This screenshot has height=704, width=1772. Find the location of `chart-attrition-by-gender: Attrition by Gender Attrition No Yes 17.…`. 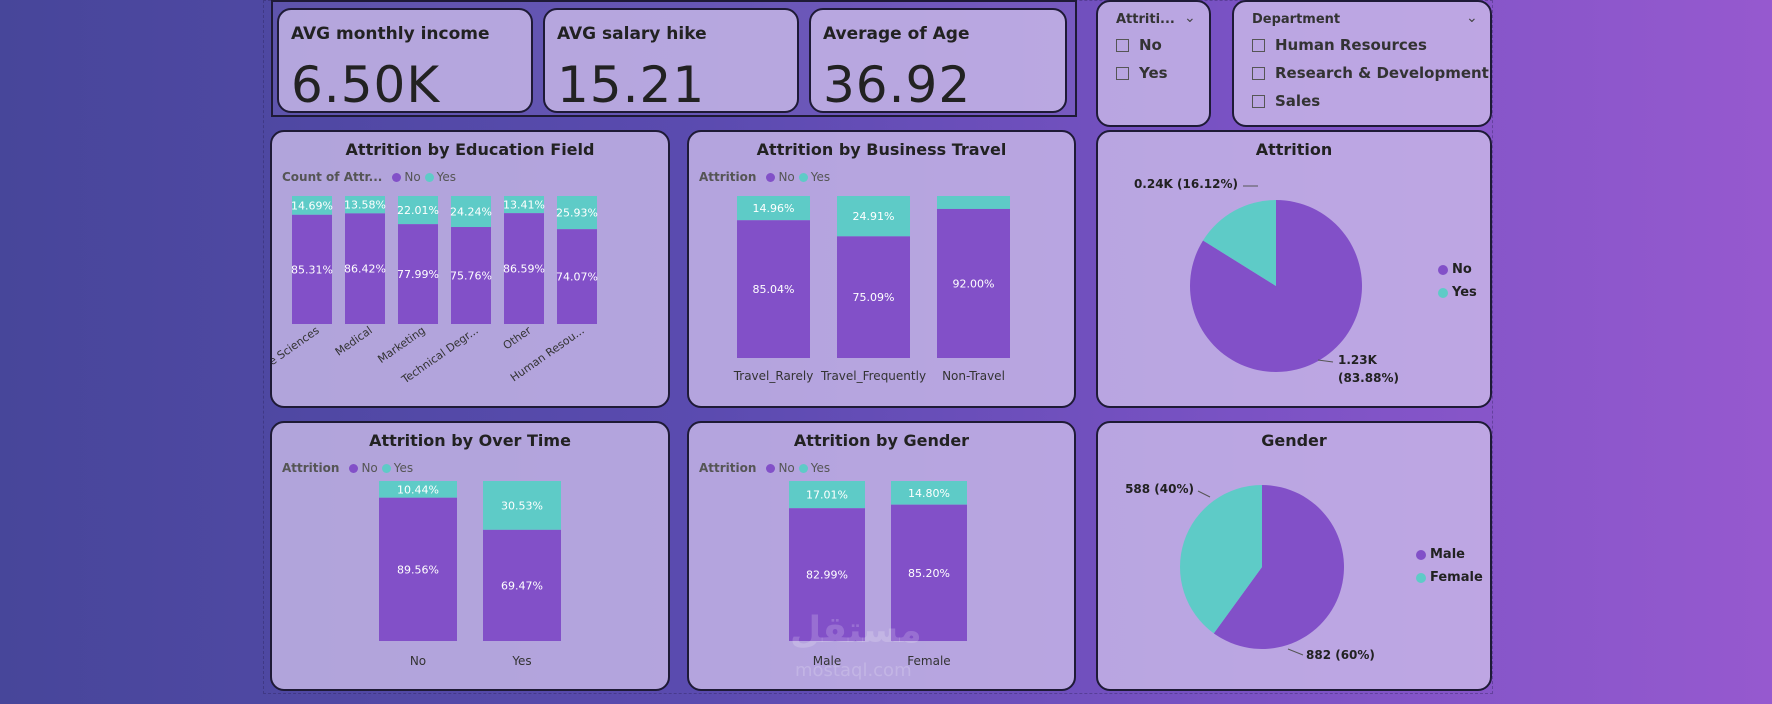

chart-attrition-by-gender: Attrition by Gender Attrition No Yes 17.… is located at coordinates (881, 556).